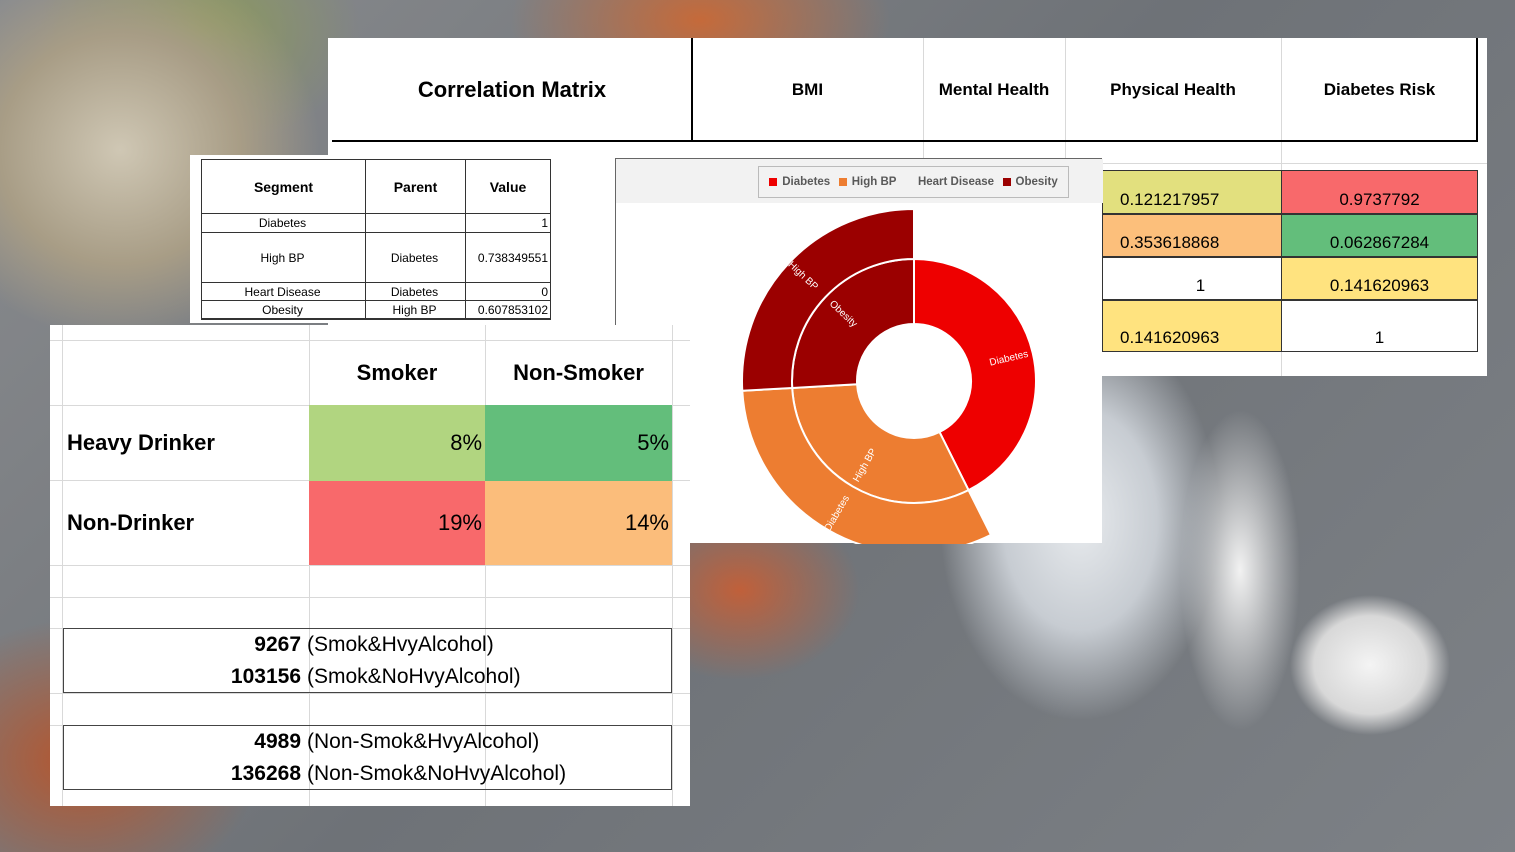 This screenshot has width=1515, height=852. Describe the element at coordinates (1379, 89) in the screenshot. I see `column-header-diabetes-risk: Diabetes Risk` at that location.